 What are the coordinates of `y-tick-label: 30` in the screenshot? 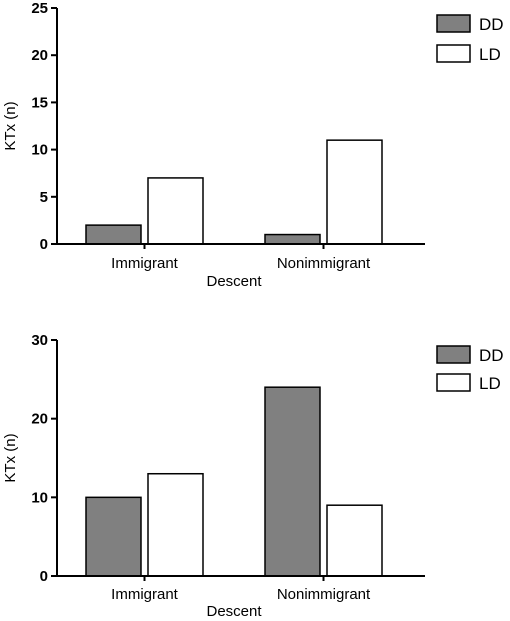 It's located at (39, 340).